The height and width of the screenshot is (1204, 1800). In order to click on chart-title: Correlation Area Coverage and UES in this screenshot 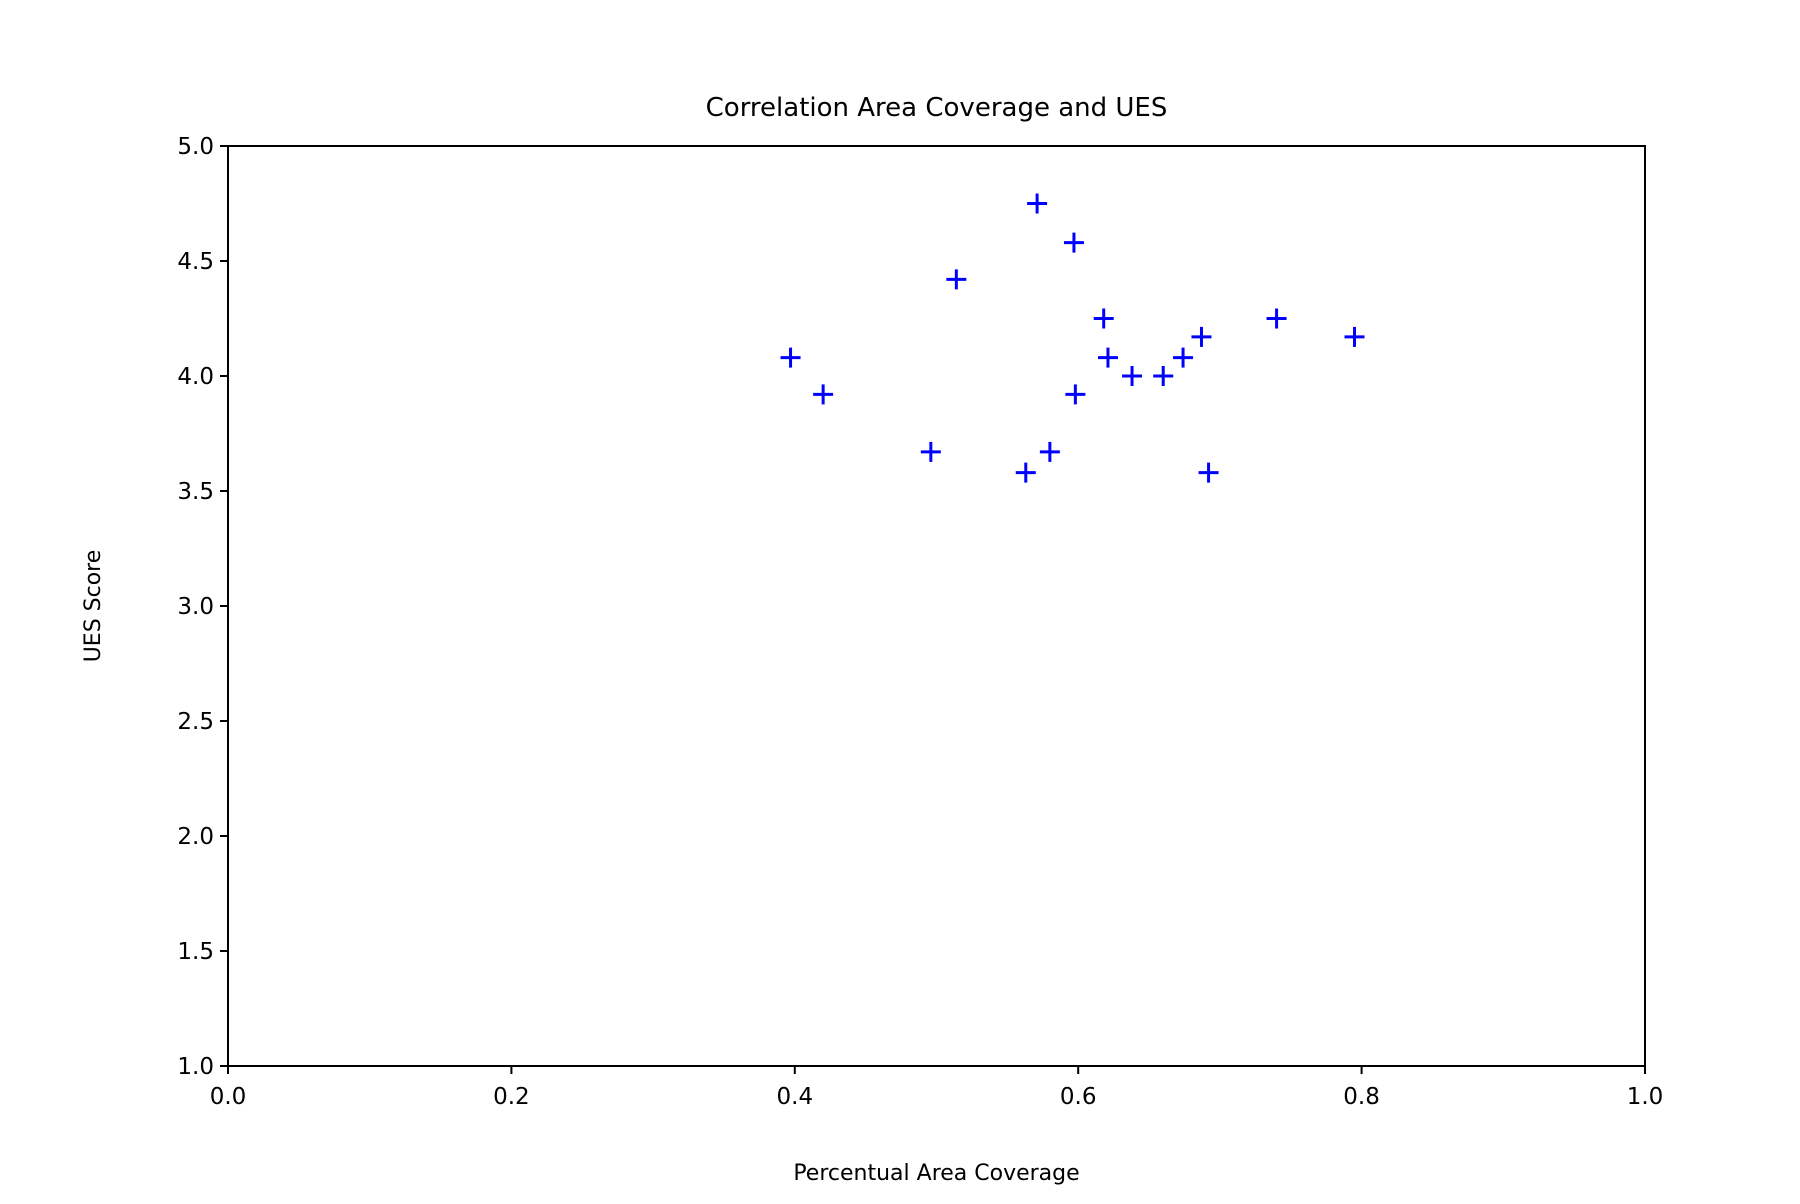, I will do `click(937, 108)`.